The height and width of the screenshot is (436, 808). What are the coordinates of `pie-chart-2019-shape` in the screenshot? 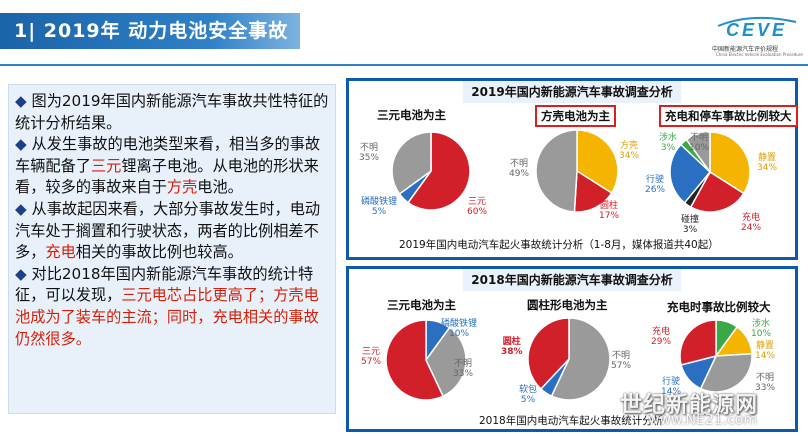 It's located at (577, 171).